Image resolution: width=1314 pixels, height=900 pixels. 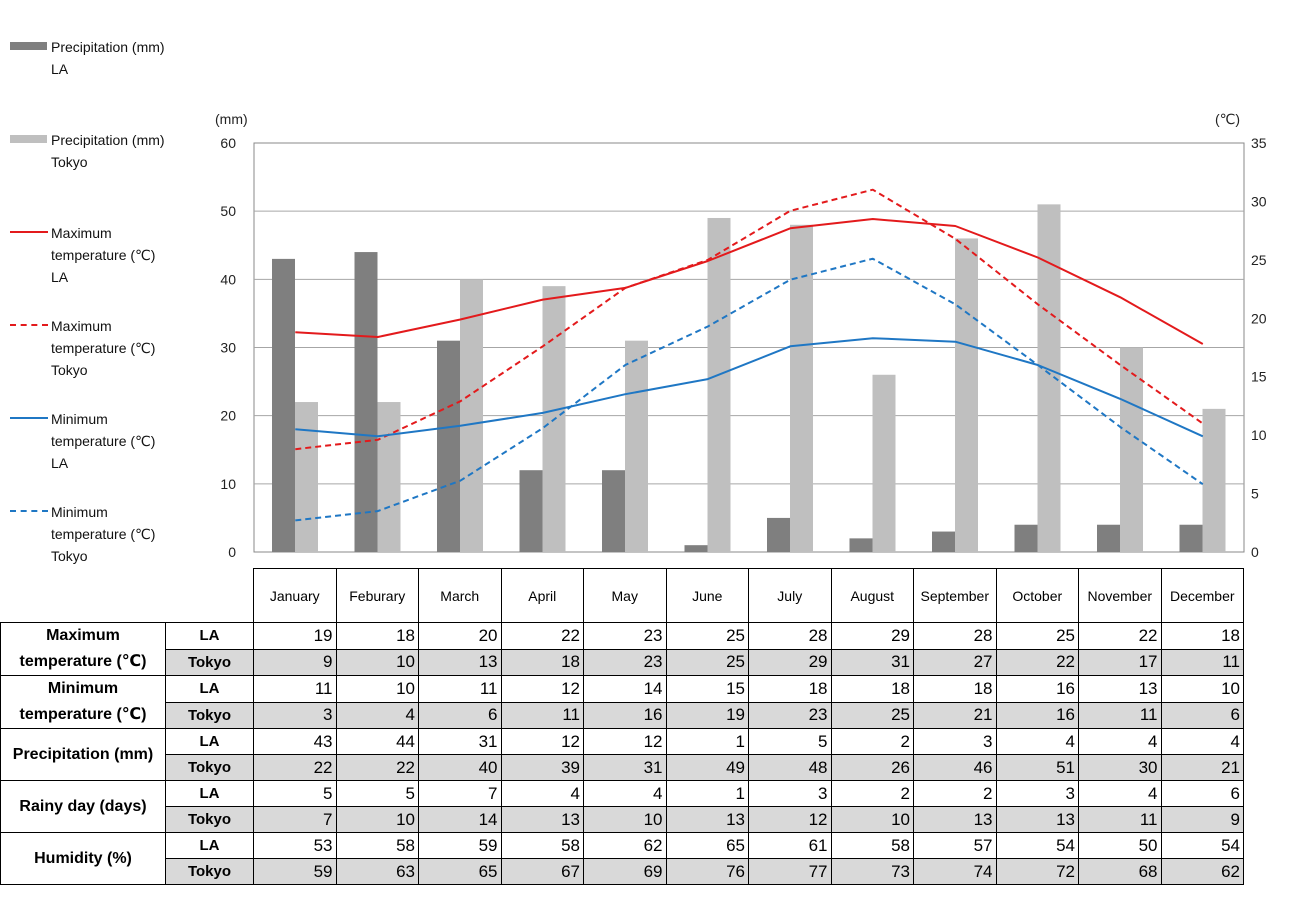 What do you see at coordinates (1120, 871) in the screenshot?
I see `table-cell: 68` at bounding box center [1120, 871].